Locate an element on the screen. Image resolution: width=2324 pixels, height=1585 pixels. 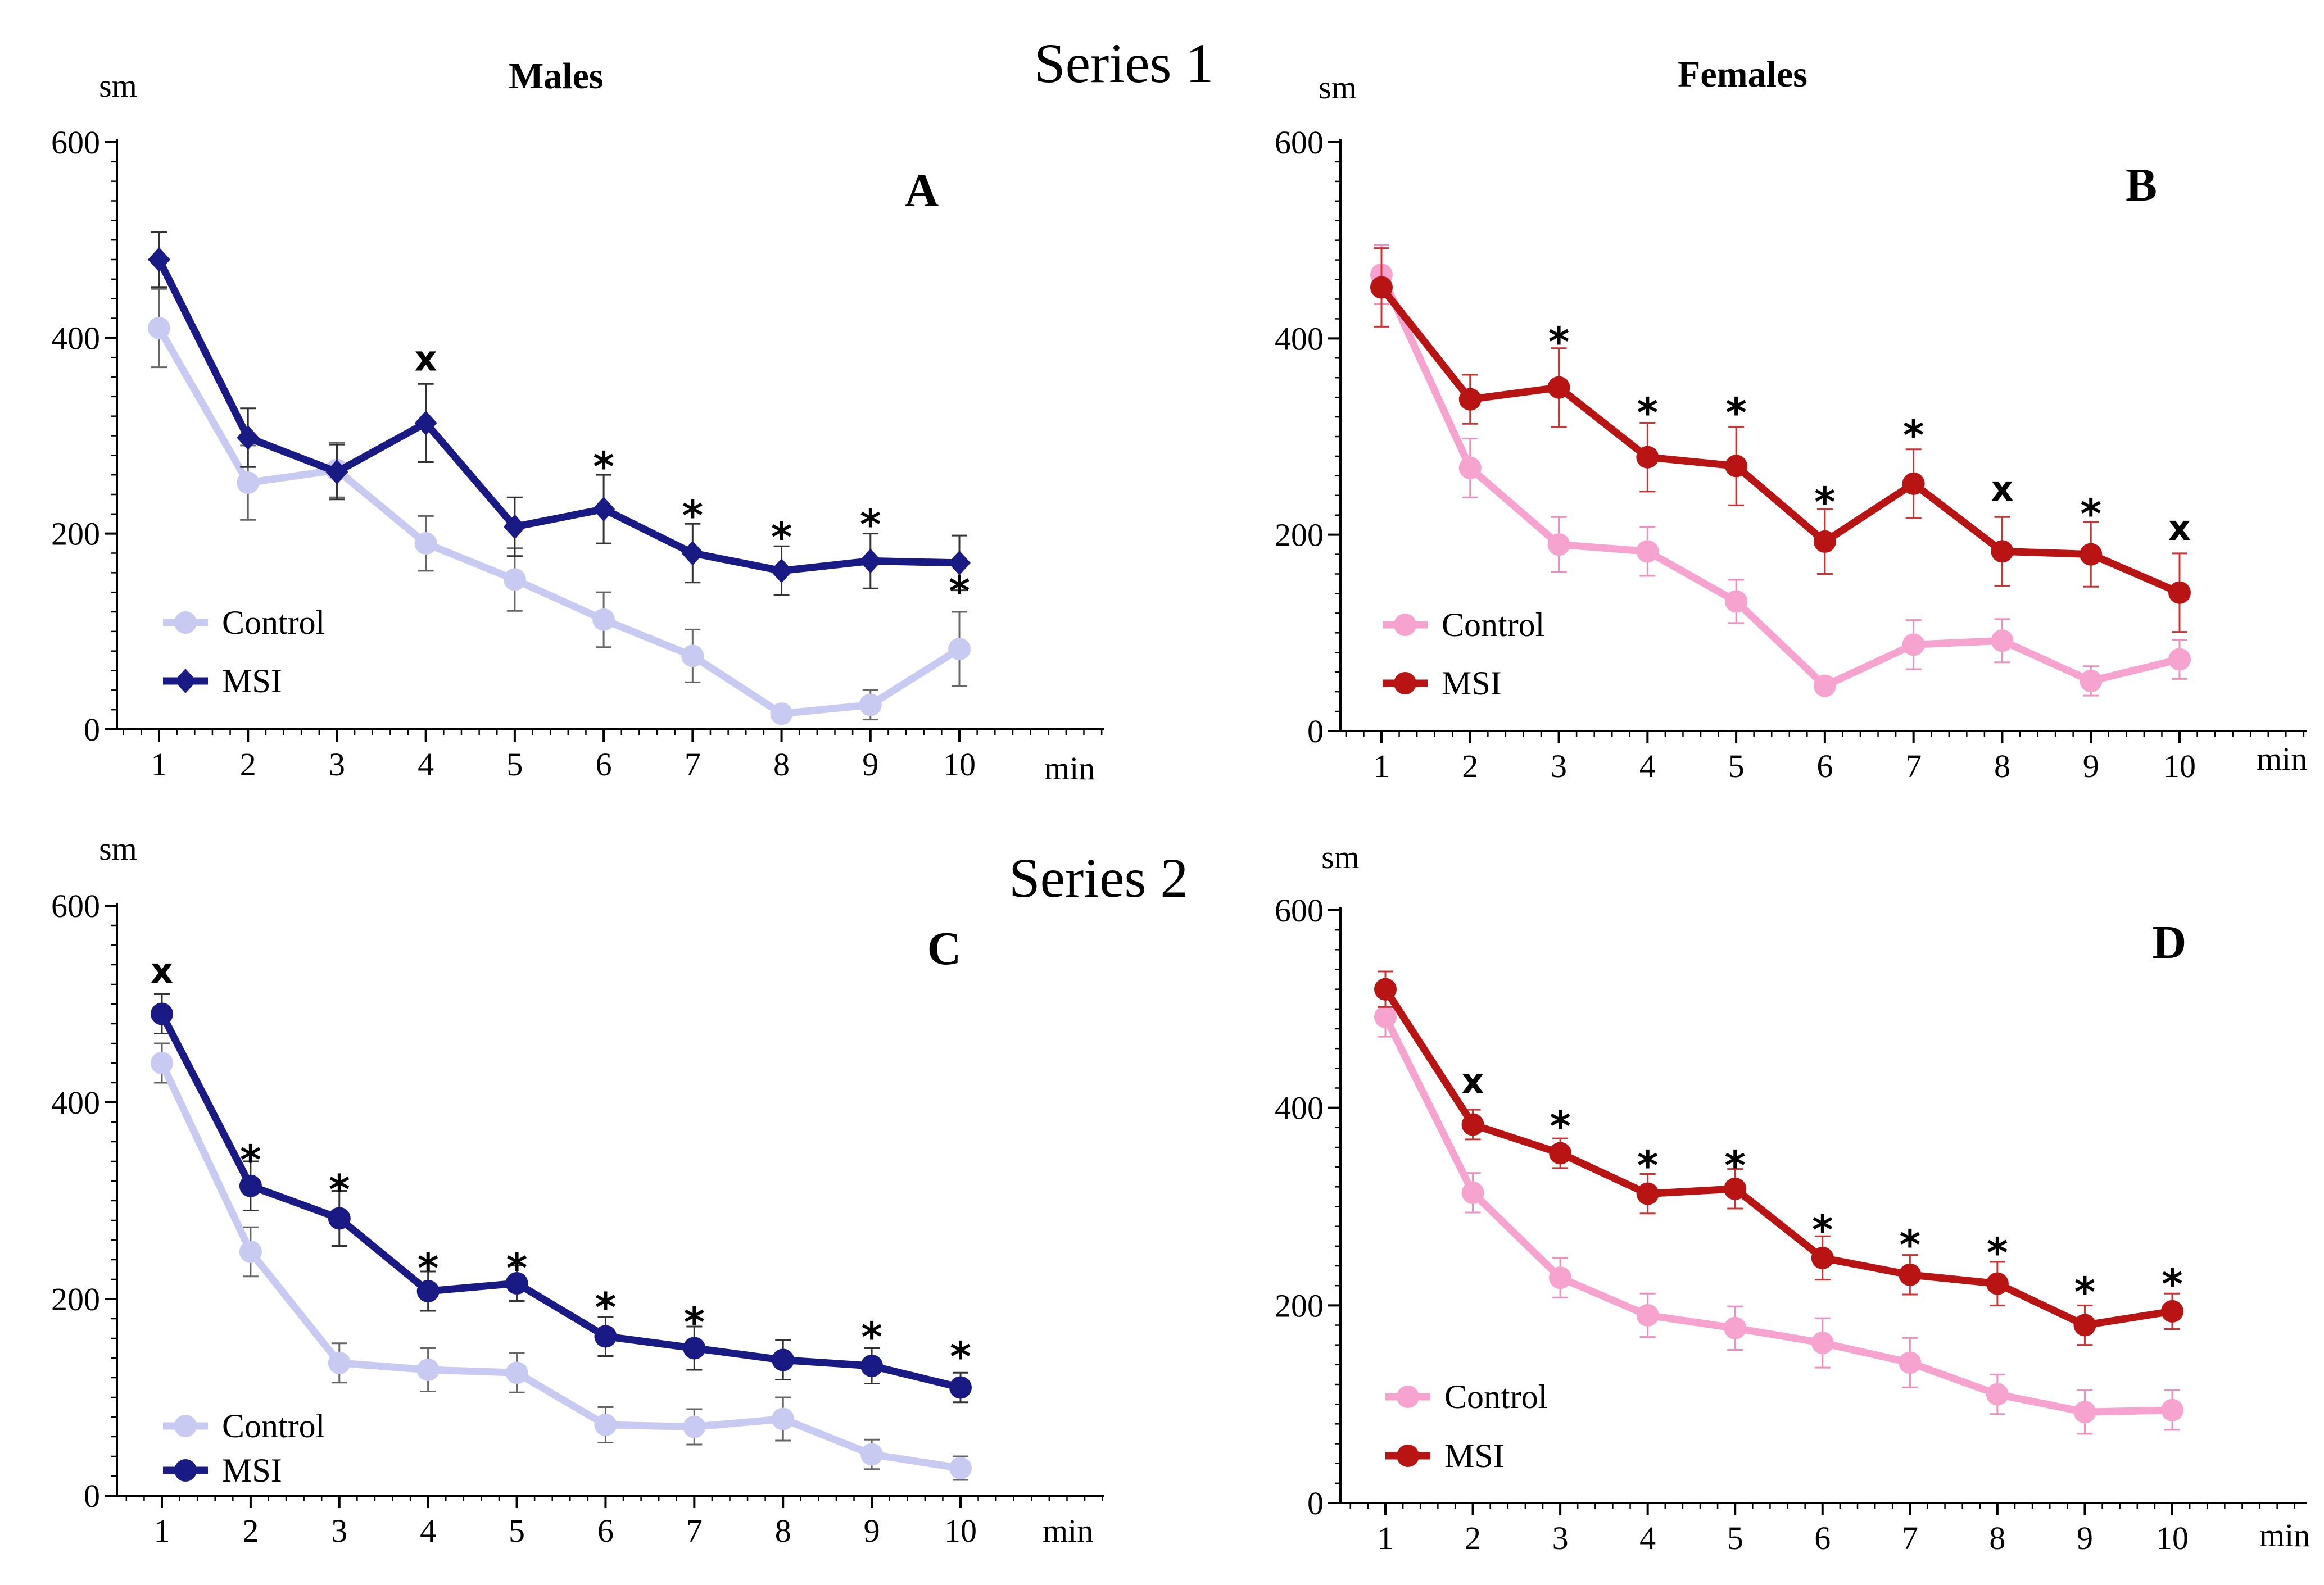
legend: Control MSI is located at coordinates (244, 1448).